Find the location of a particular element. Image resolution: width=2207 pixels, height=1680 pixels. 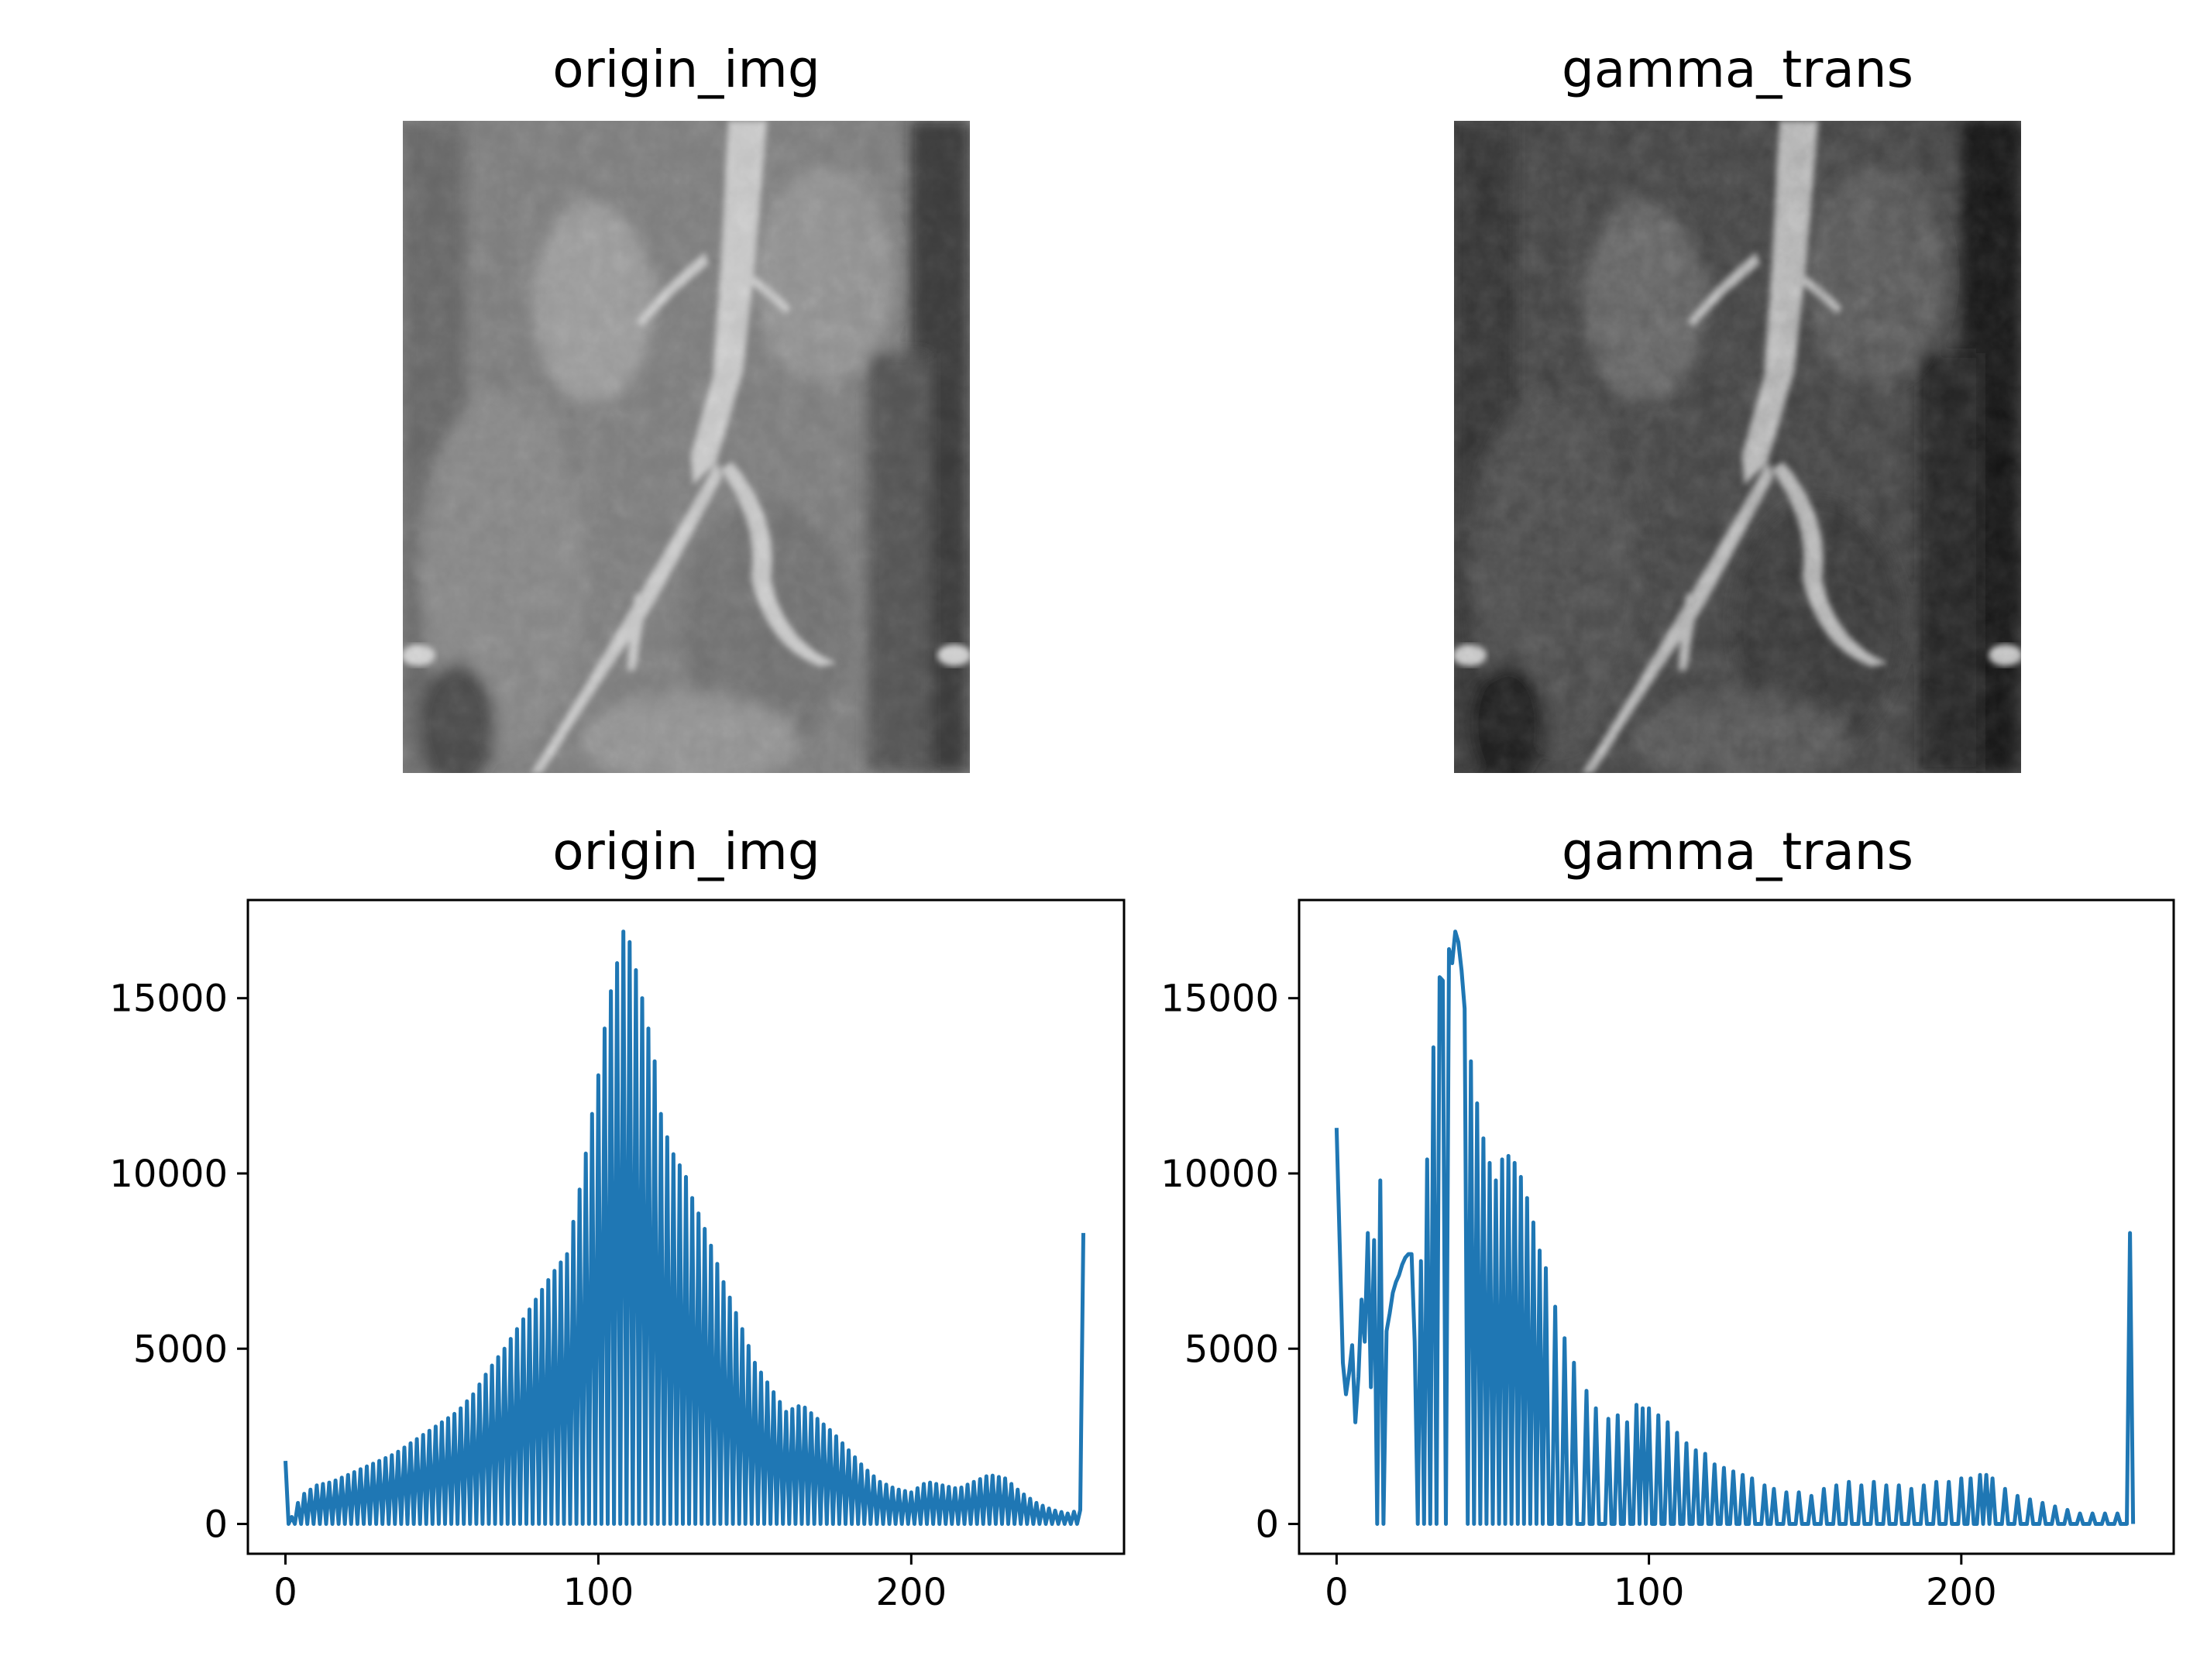

gamma-image-title: gamma_trans is located at coordinates (1738, 69).